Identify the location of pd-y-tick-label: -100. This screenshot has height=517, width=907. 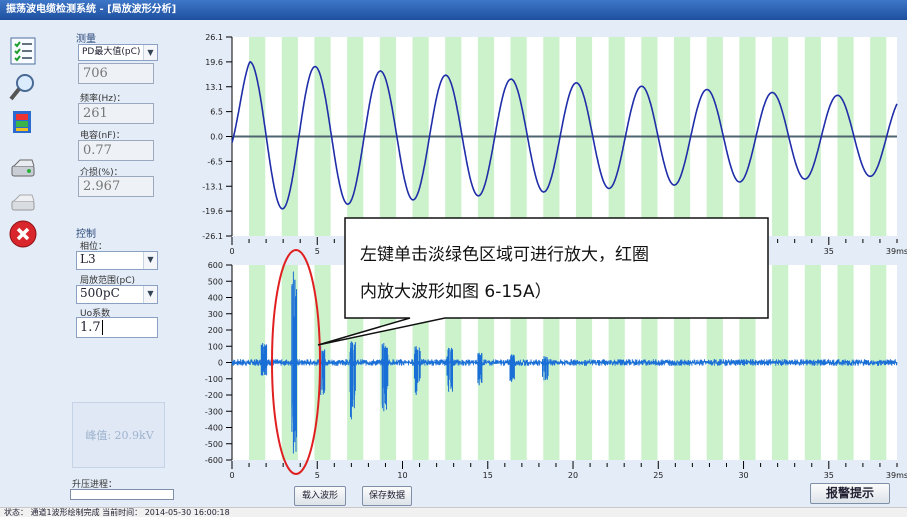
(214, 379).